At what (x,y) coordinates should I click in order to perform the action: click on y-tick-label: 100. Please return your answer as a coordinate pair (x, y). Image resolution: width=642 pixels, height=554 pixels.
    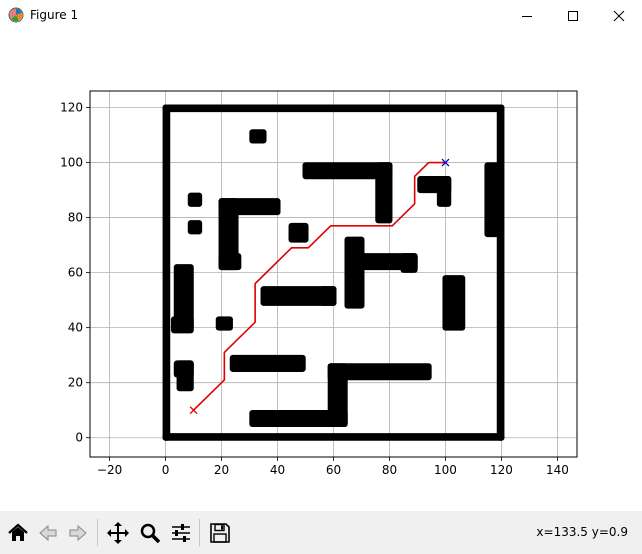
    Looking at the image, I should click on (71, 163).